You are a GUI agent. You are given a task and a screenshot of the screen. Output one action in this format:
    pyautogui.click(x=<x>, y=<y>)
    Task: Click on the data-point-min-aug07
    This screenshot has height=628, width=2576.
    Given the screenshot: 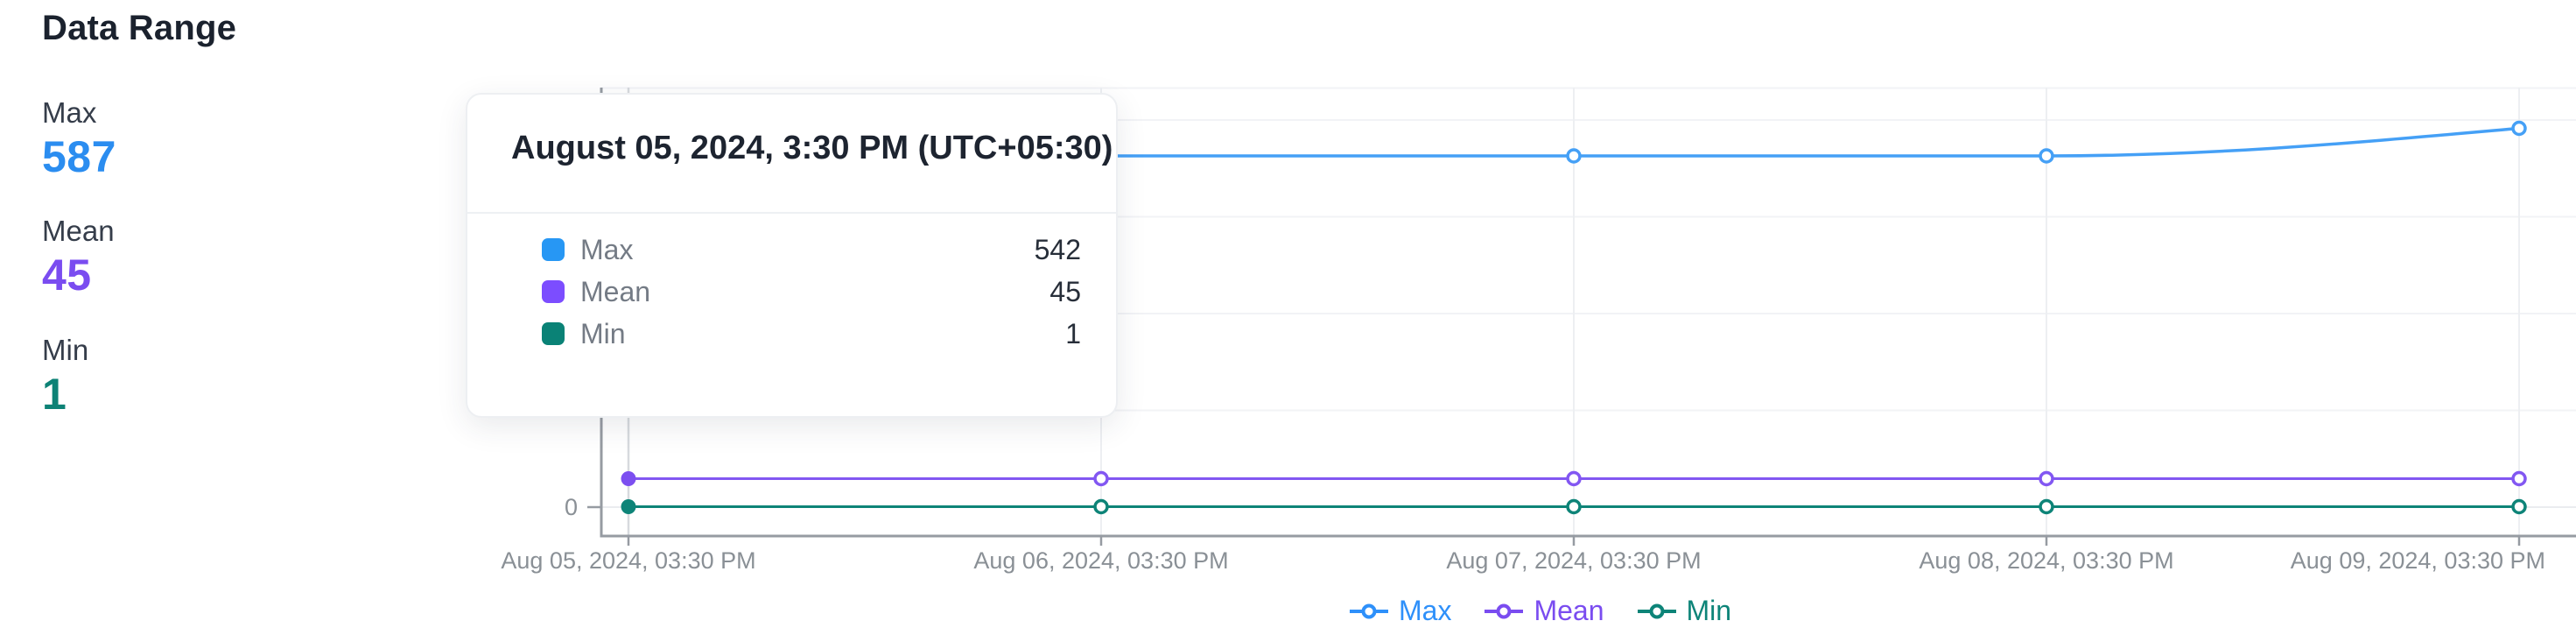 What is the action you would take?
    pyautogui.click(x=1574, y=506)
    